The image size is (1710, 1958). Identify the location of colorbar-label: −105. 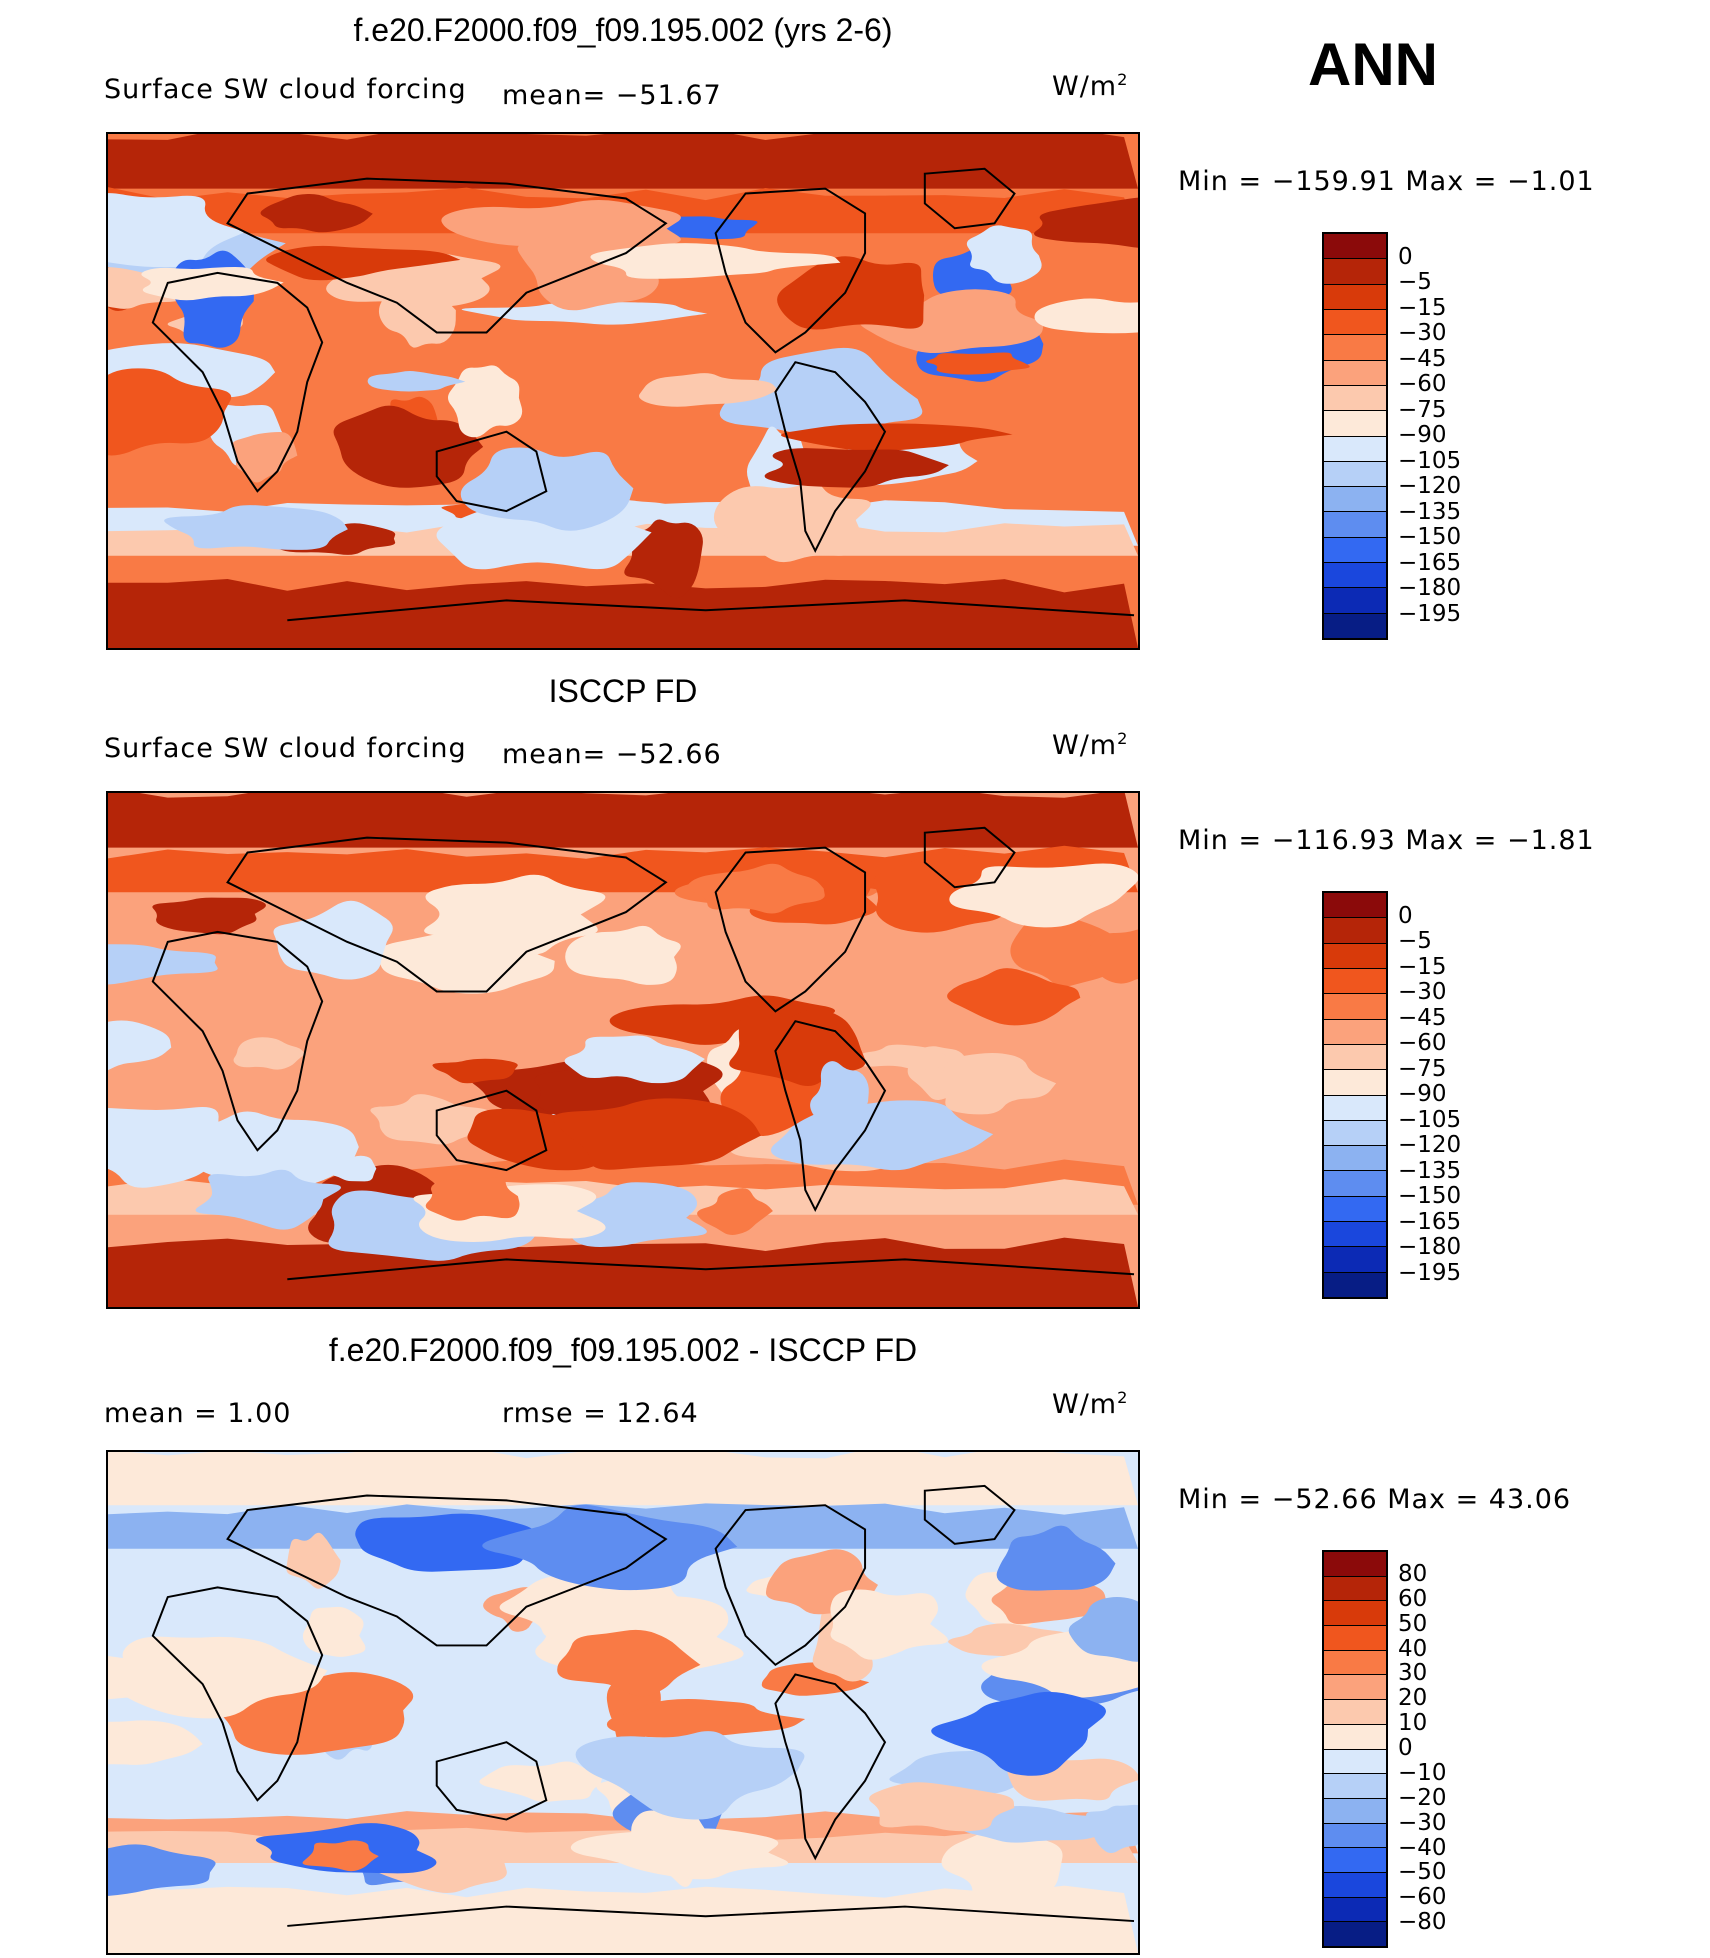
(1430, 460).